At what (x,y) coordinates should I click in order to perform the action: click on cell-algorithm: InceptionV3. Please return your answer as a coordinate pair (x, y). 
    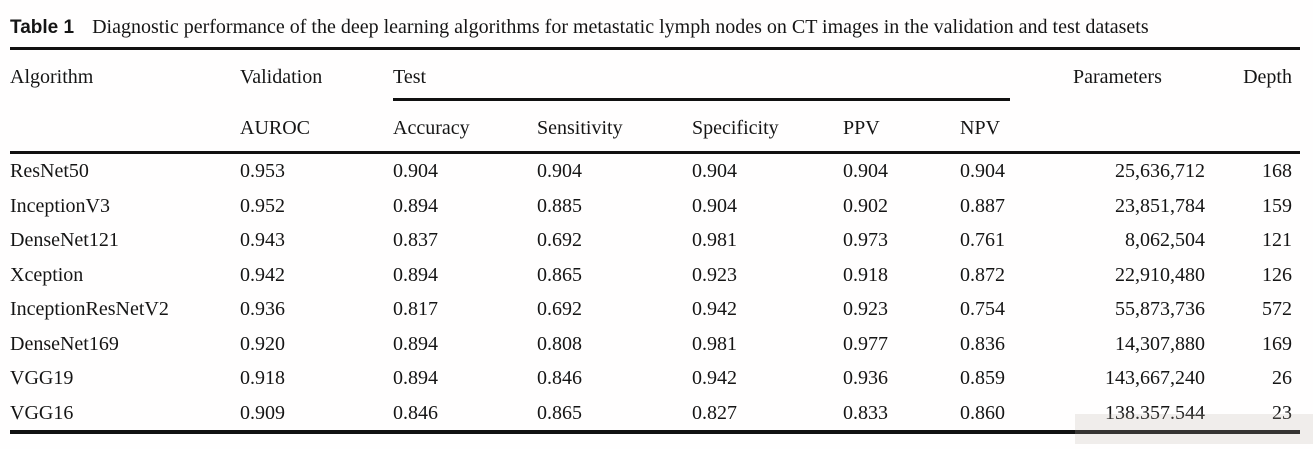
    Looking at the image, I should click on (60, 205).